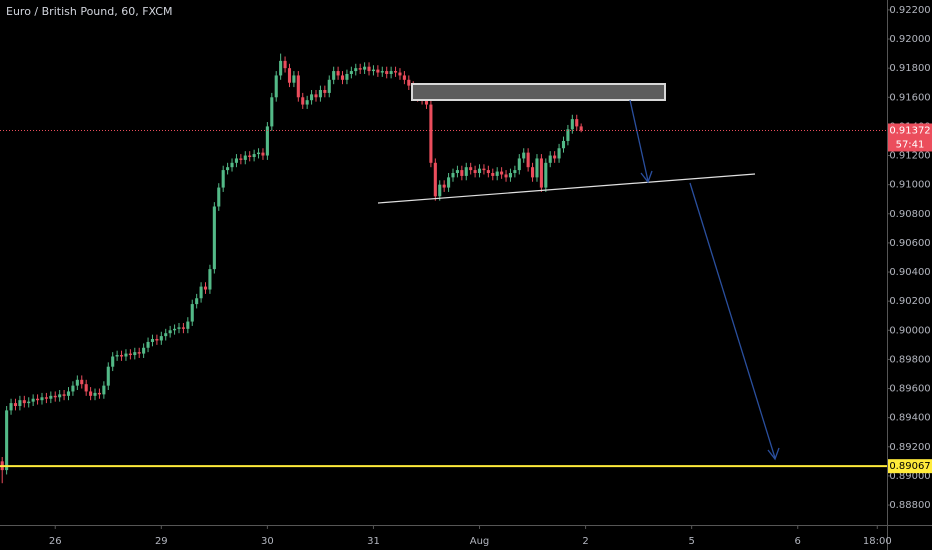 Image resolution: width=932 pixels, height=550 pixels. I want to click on y-tick-label: 0.90600, so click(909, 243).